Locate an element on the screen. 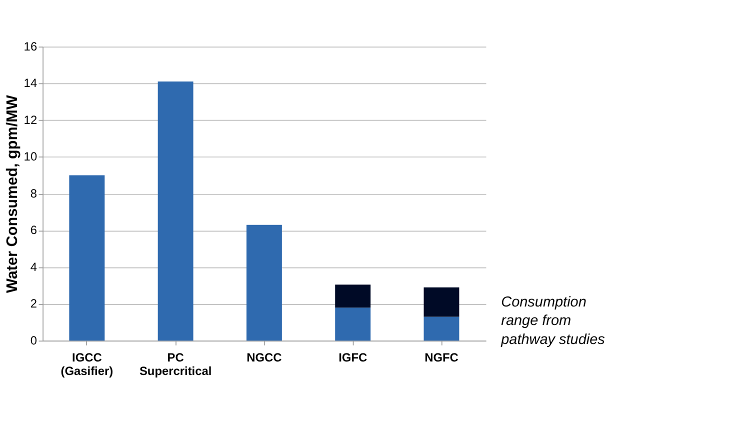 The image size is (750, 441). y-tick-label: 8 is located at coordinates (34, 193).